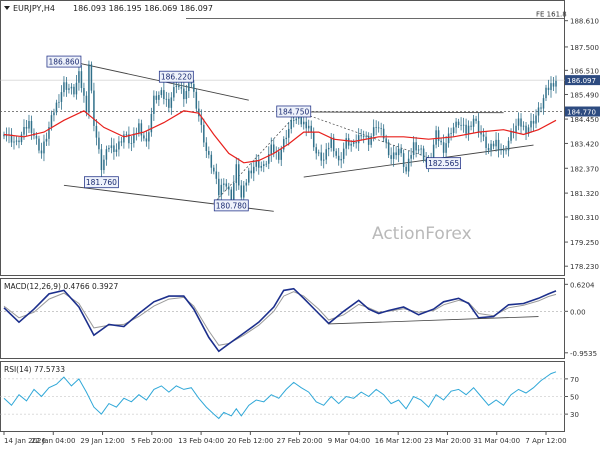 The height and width of the screenshot is (450, 600). I want to click on price-tick-label: 183.420, so click(584, 144).